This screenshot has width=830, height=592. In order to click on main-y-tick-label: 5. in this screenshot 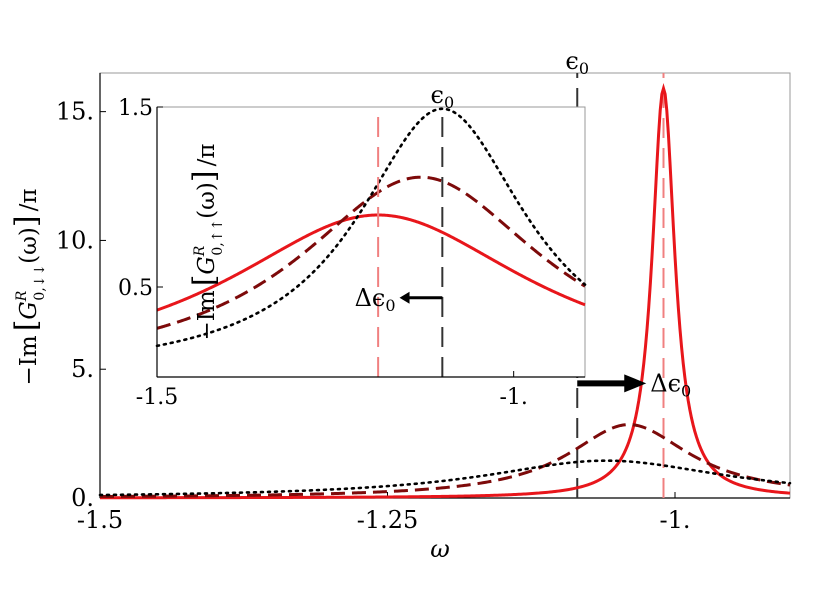, I will do `click(82, 369)`.